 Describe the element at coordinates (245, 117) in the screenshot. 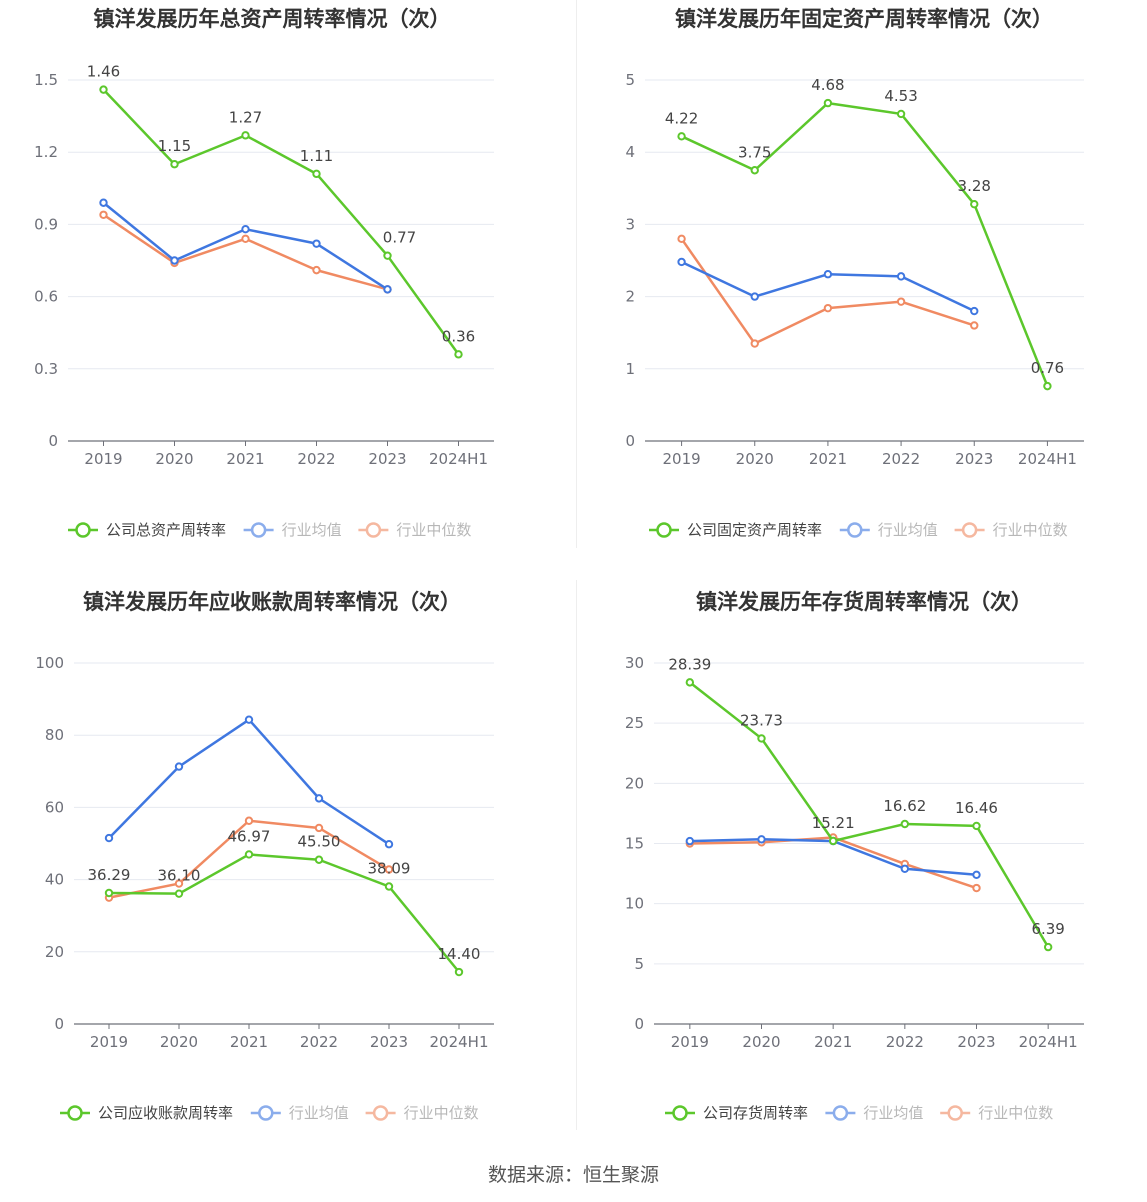

I see `data-label: 1.27` at that location.